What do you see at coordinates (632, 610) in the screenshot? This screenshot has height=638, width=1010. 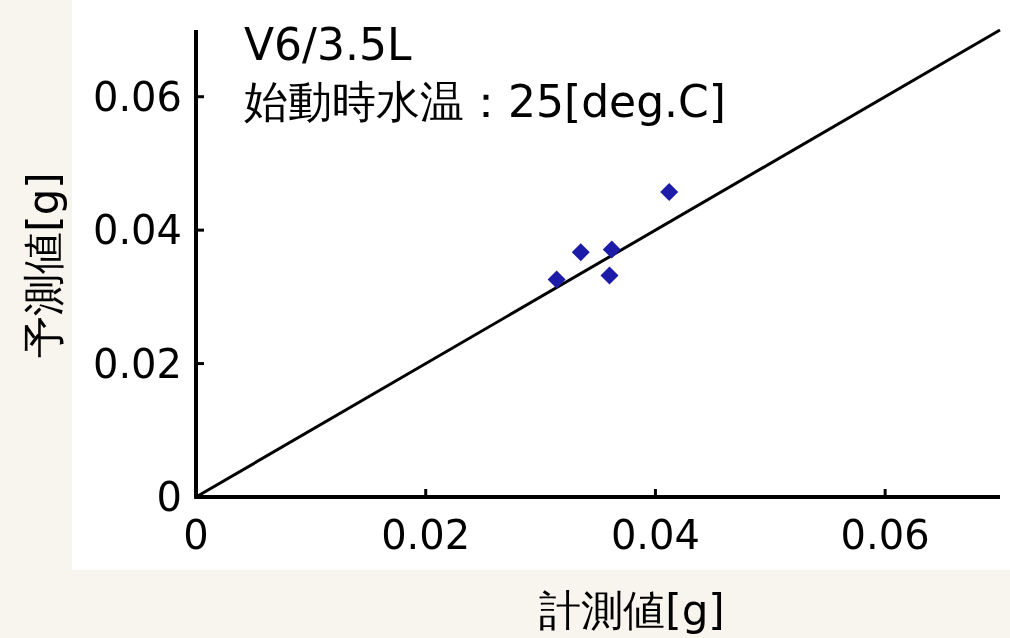 I see `x-axis-title: 計測値[g]` at bounding box center [632, 610].